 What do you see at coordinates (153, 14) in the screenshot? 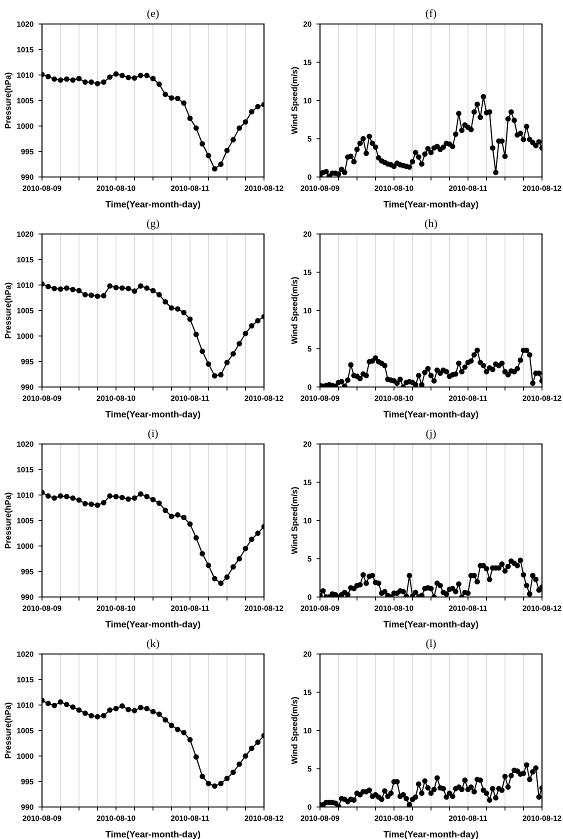
I see `chart-title: (e)` at bounding box center [153, 14].